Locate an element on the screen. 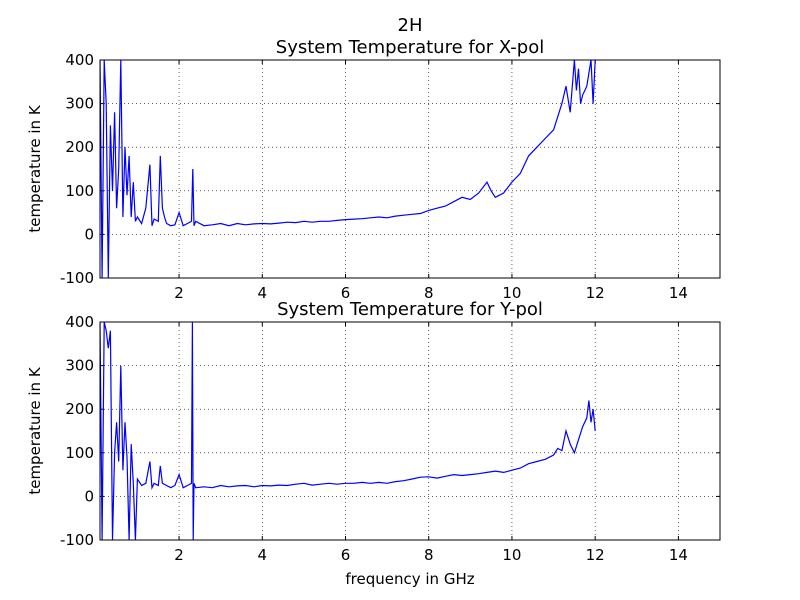 The height and width of the screenshot is (600, 800). y-pol-title: System Temperature for Y-pol is located at coordinates (410, 309).